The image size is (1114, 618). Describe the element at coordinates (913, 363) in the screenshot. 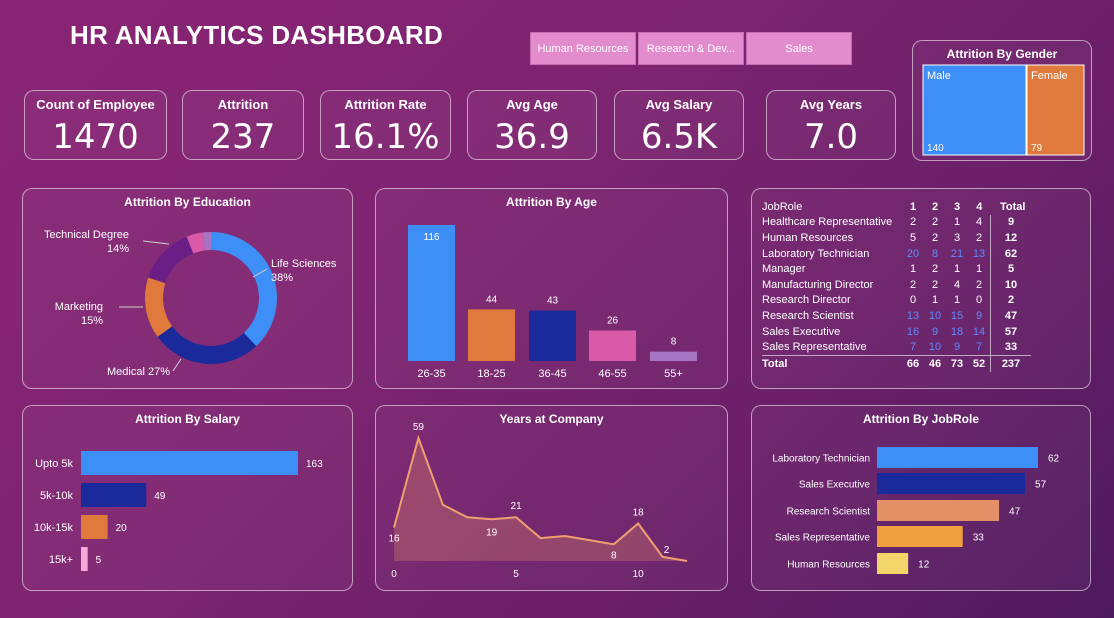

I see `matrix-total-cell: 66` at that location.